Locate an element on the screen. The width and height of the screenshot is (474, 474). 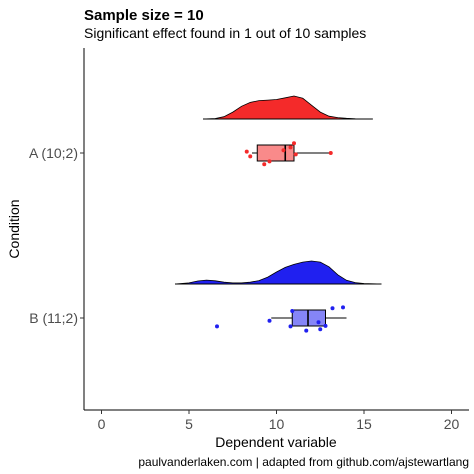
y-axis-title: Condition is located at coordinates (14, 228).